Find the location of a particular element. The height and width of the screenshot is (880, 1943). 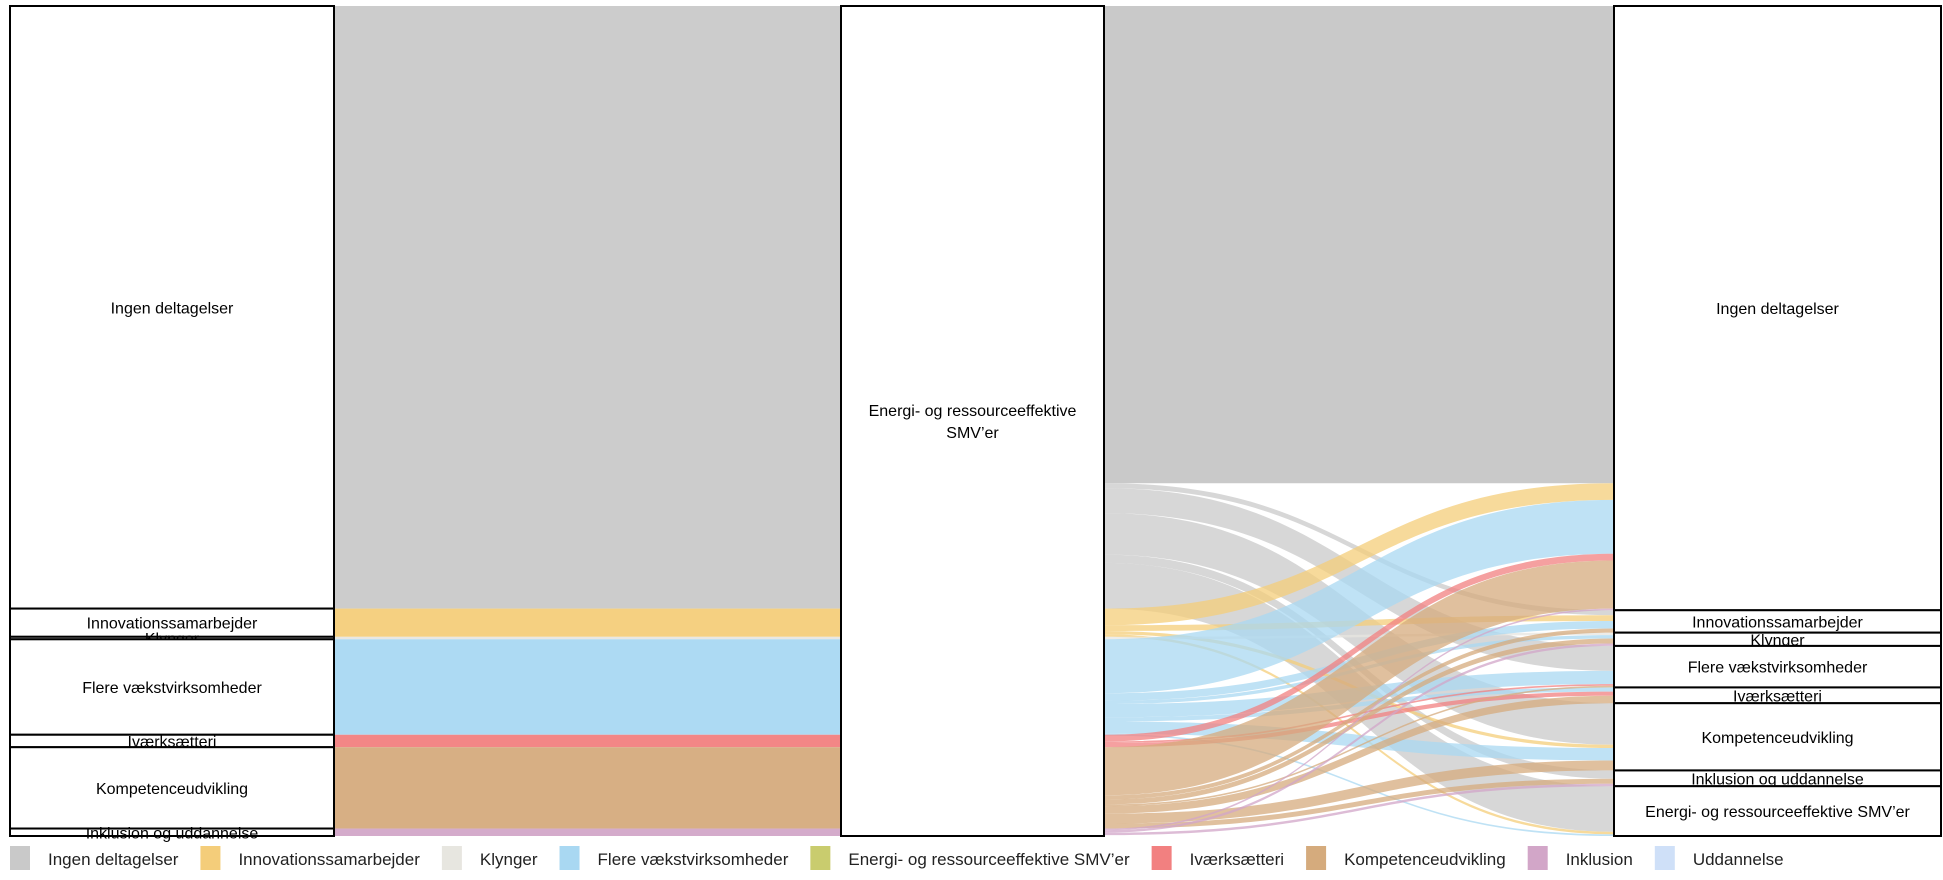

legend-item-energi: Energi- og ressourceeffektive SMV’er is located at coordinates (970, 858).